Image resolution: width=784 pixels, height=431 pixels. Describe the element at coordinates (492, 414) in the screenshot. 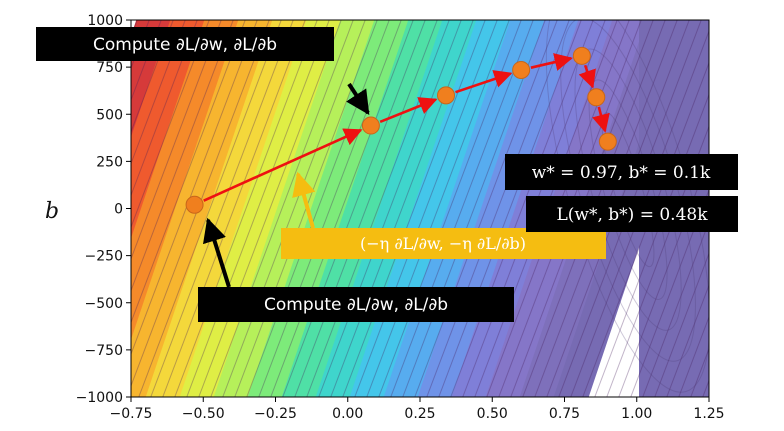

I see `x-tick-label: 0.50` at that location.